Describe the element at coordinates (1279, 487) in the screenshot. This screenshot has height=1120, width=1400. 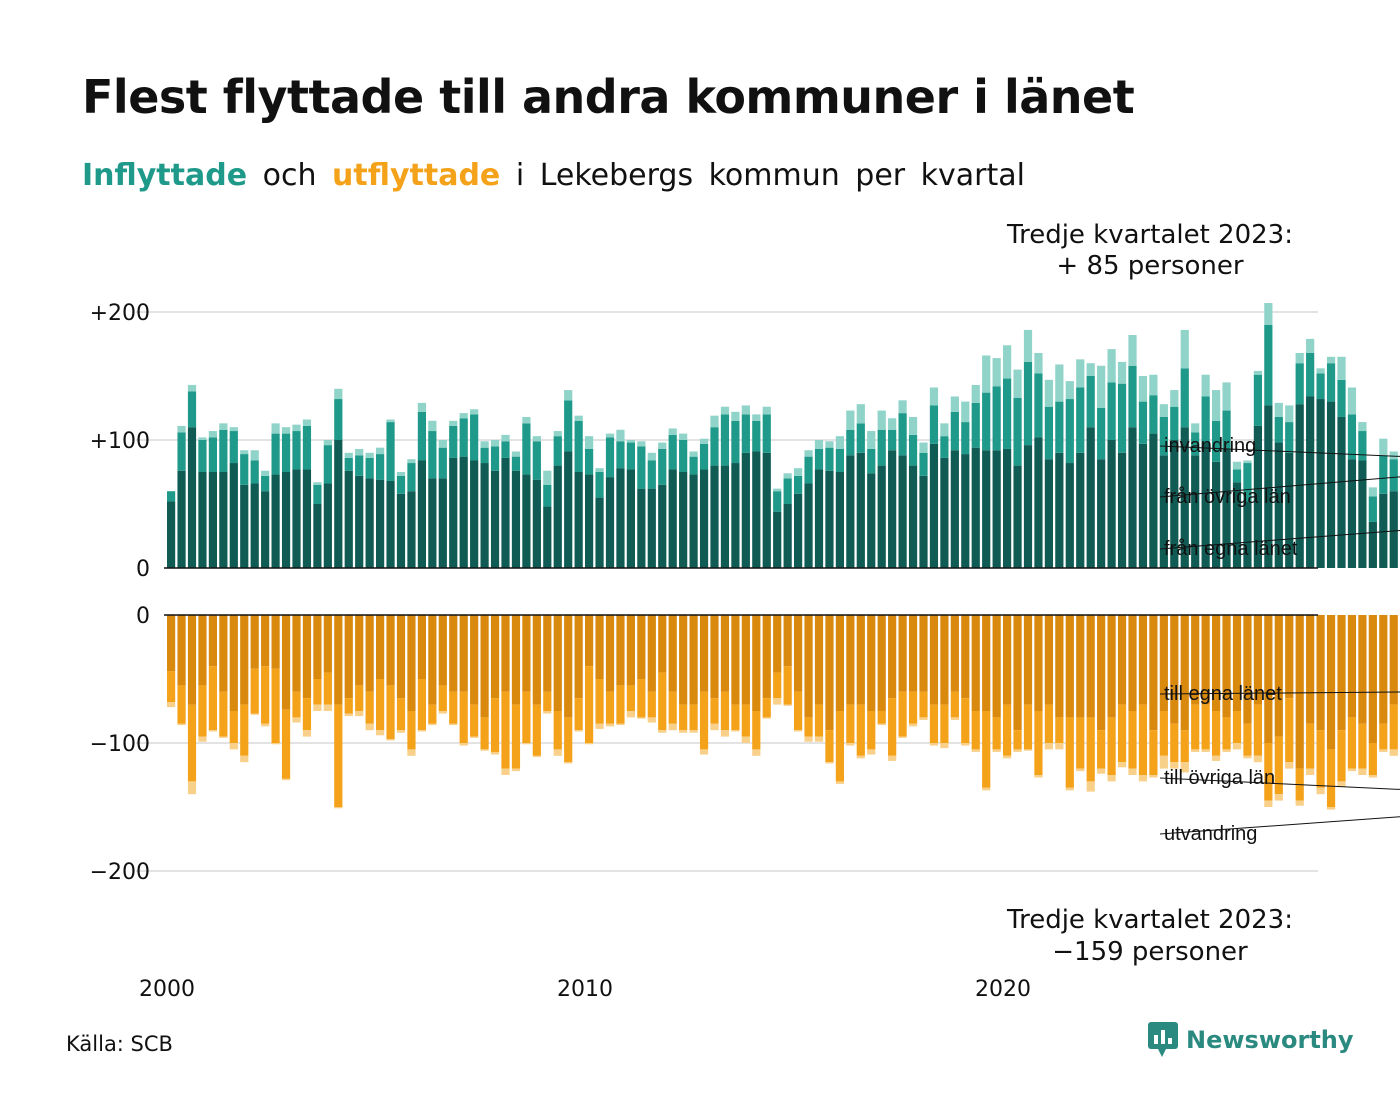
I see `top-series-leader-line` at that location.